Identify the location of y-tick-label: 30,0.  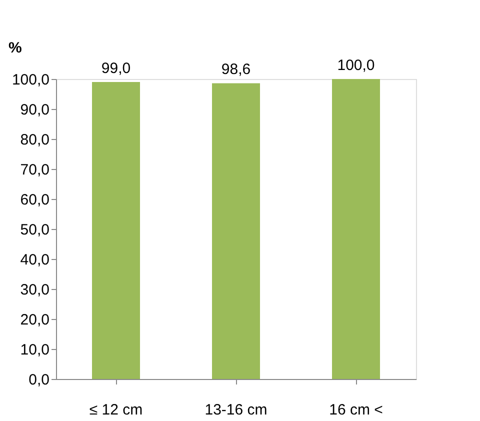
(35, 290).